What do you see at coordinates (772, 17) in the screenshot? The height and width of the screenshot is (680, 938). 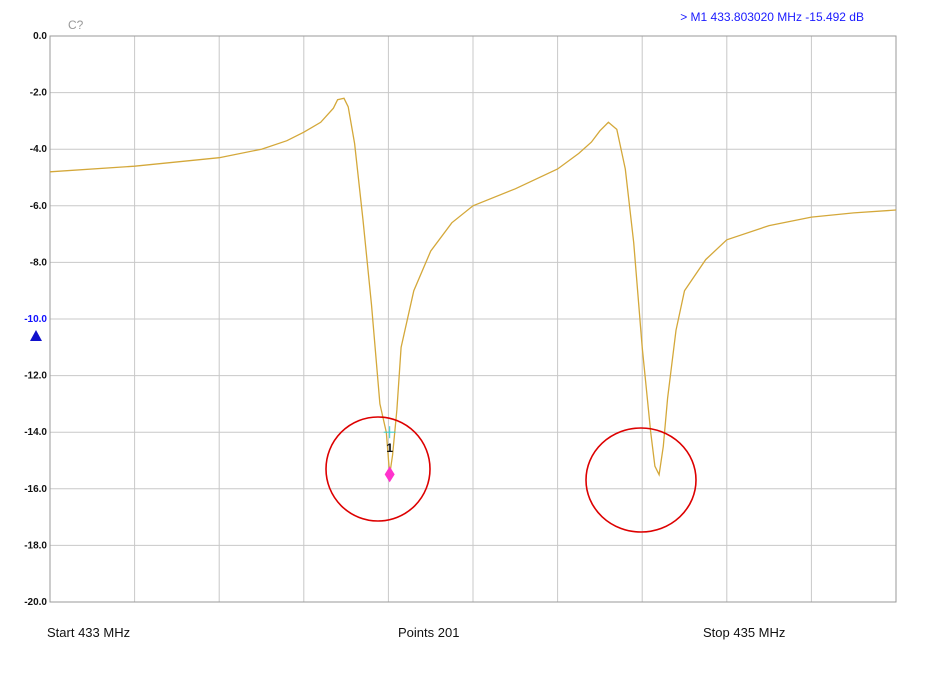 I see `marker-readout: > M1 433.803020 MHz -15.492 dB` at bounding box center [772, 17].